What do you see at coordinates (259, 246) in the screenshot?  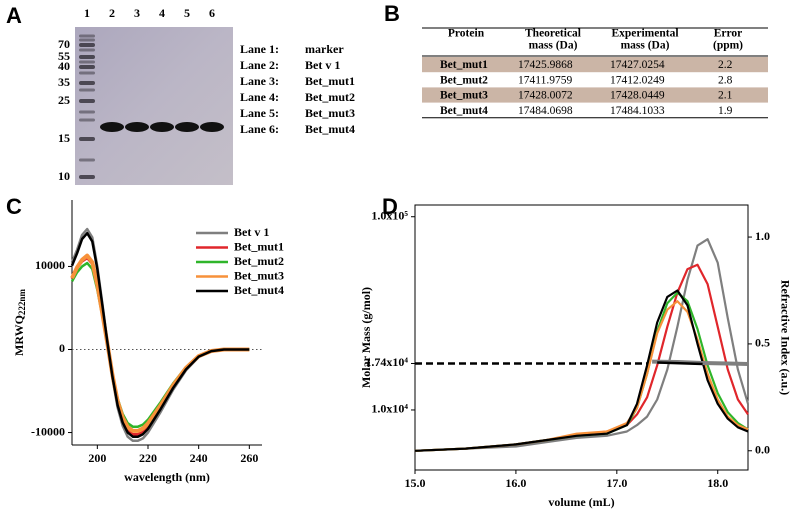 I see `legend-label: Bet_mut1` at bounding box center [259, 246].